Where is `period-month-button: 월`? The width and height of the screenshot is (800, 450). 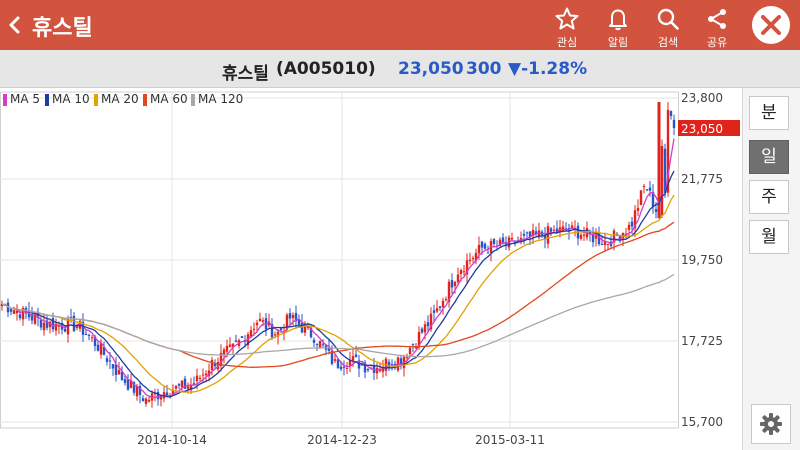 period-month-button: 월 is located at coordinates (769, 237).